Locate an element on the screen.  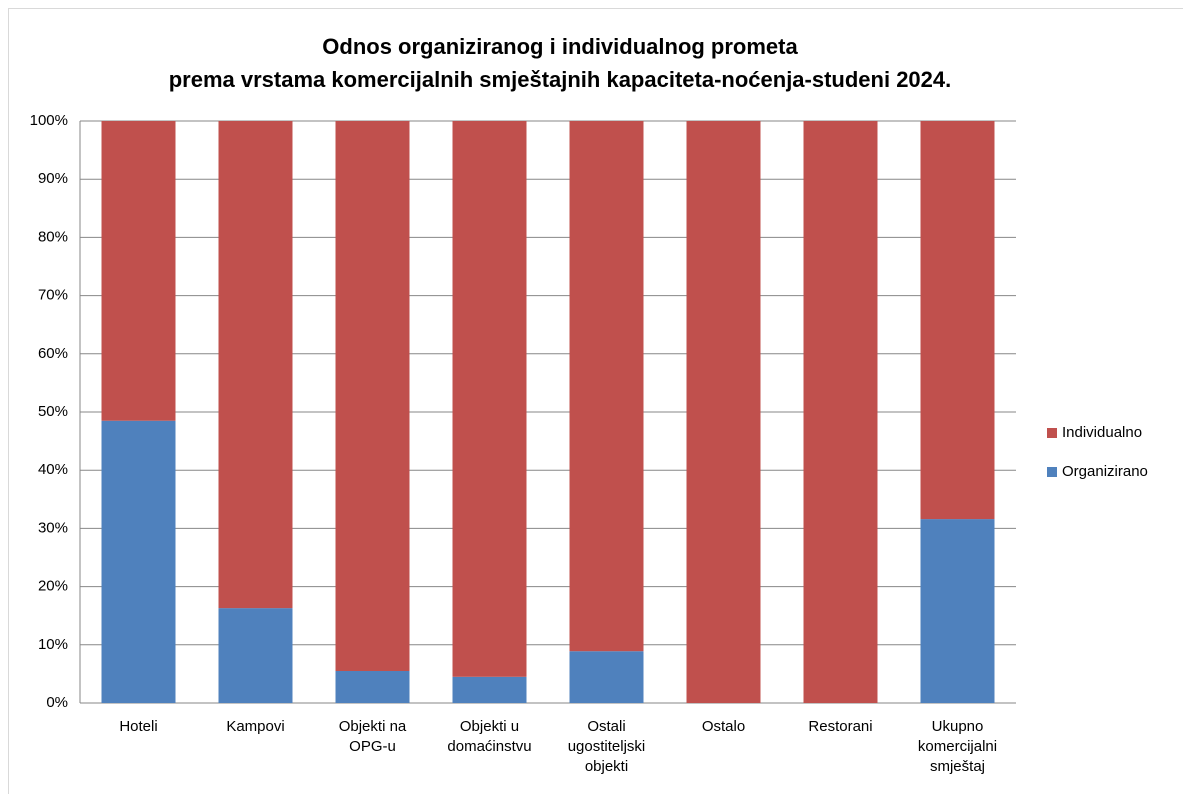
y-tick-label: 70% is located at coordinates (53, 295).